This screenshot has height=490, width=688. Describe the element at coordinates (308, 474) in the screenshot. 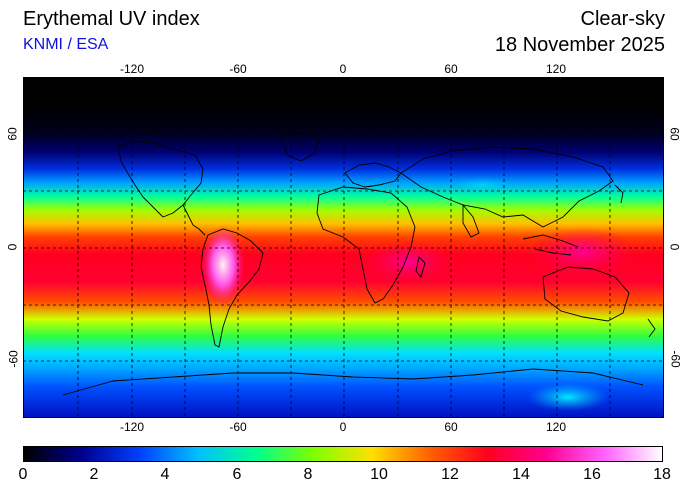

I see `colorbar-tick: 8` at that location.